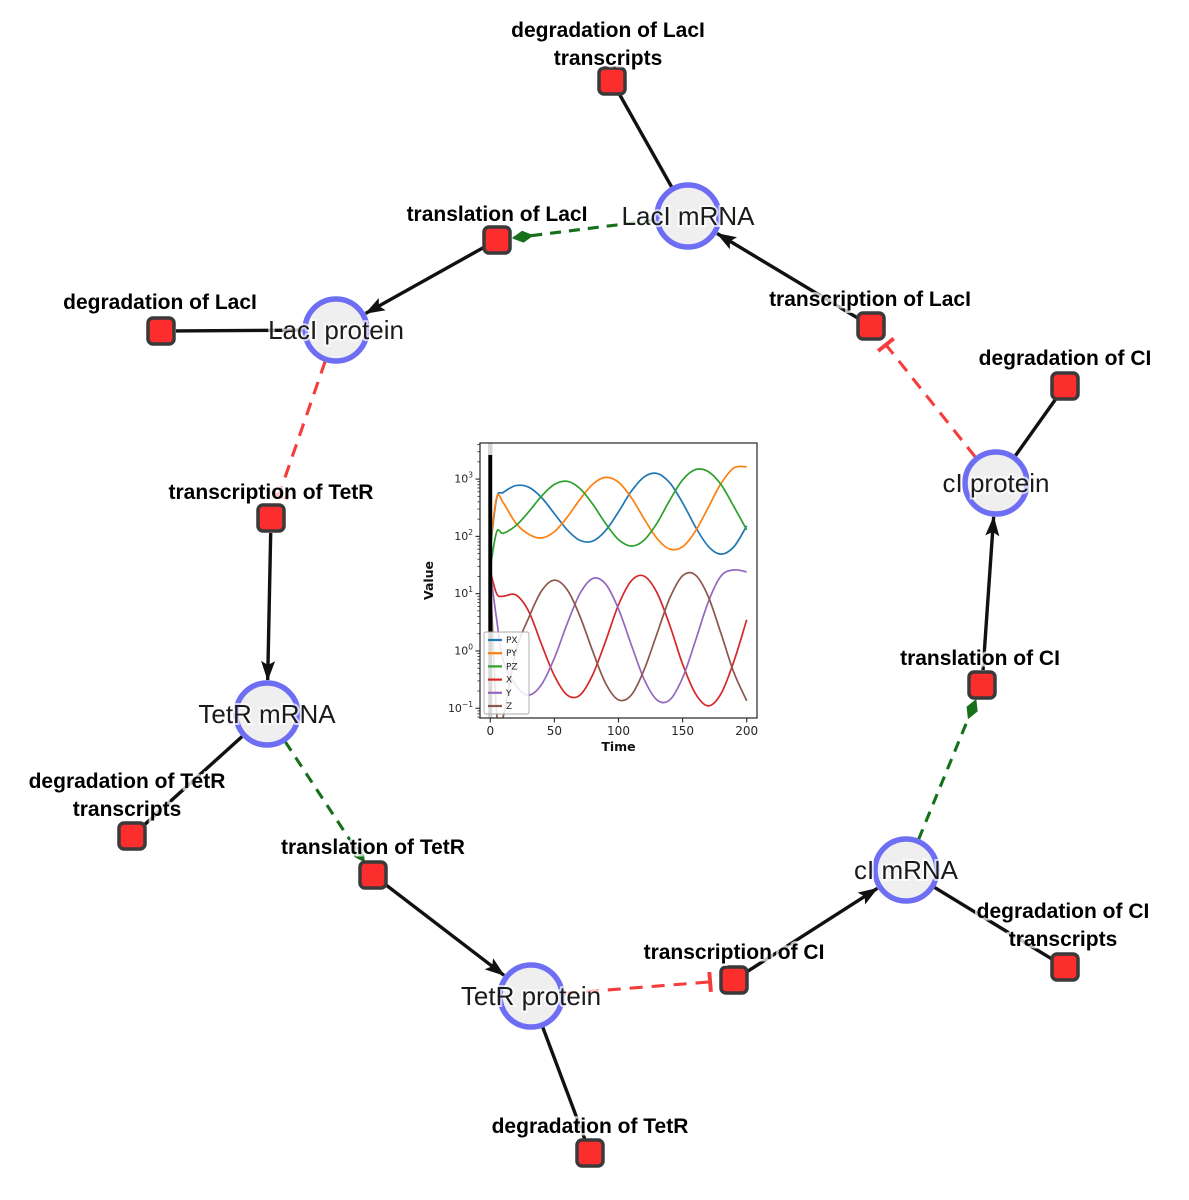 Image resolution: width=1189 pixels, height=1200 pixels. Describe the element at coordinates (512, 641) in the screenshot. I see `legend-label-PX: PX` at that location.